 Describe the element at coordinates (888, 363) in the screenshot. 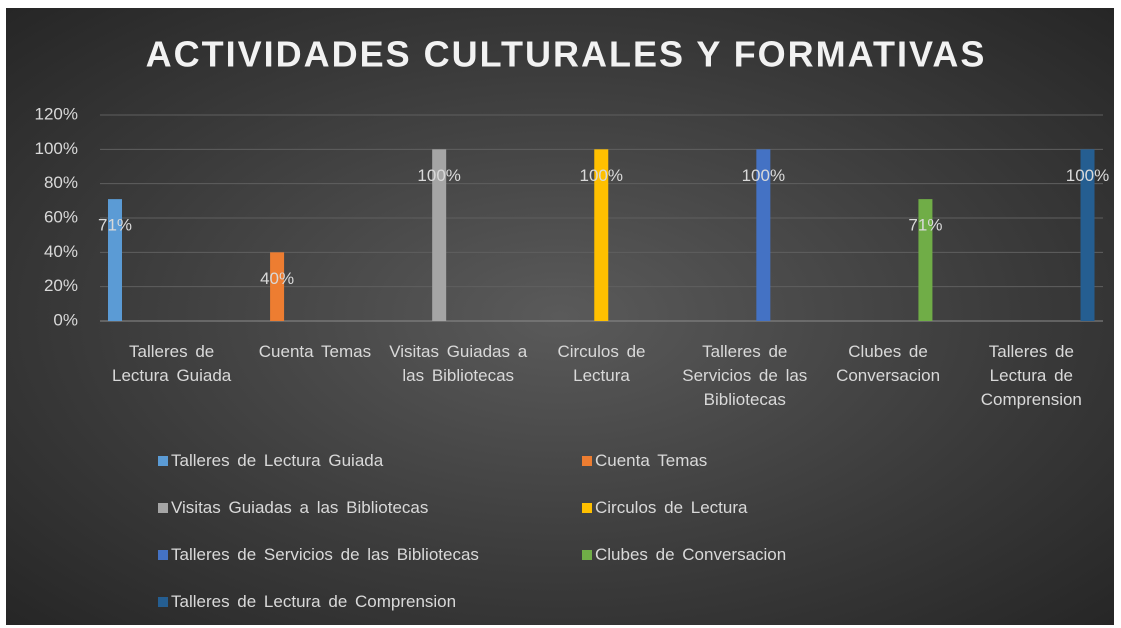

I see `x-tick-label: Clubes de Conversacion` at that location.